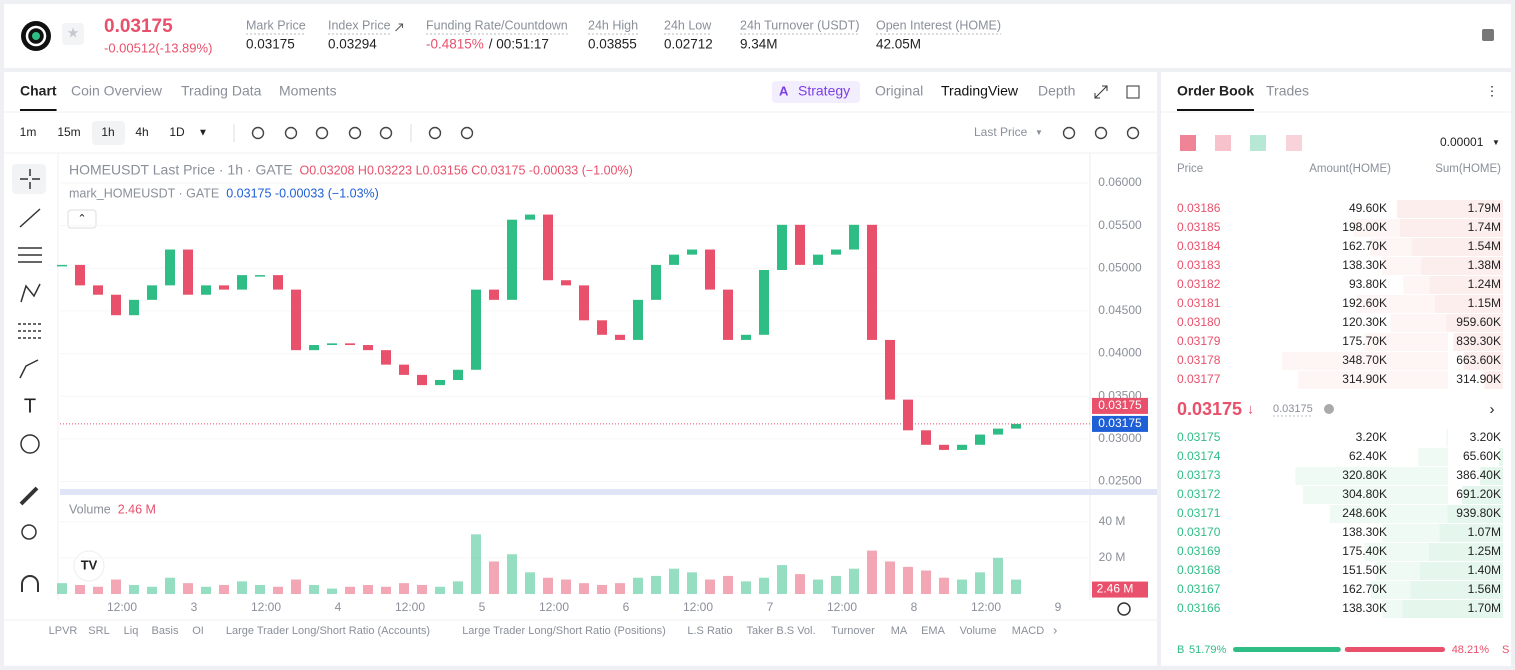 This screenshot has width=1515, height=670. I want to click on interval: 1h, so click(107, 132).